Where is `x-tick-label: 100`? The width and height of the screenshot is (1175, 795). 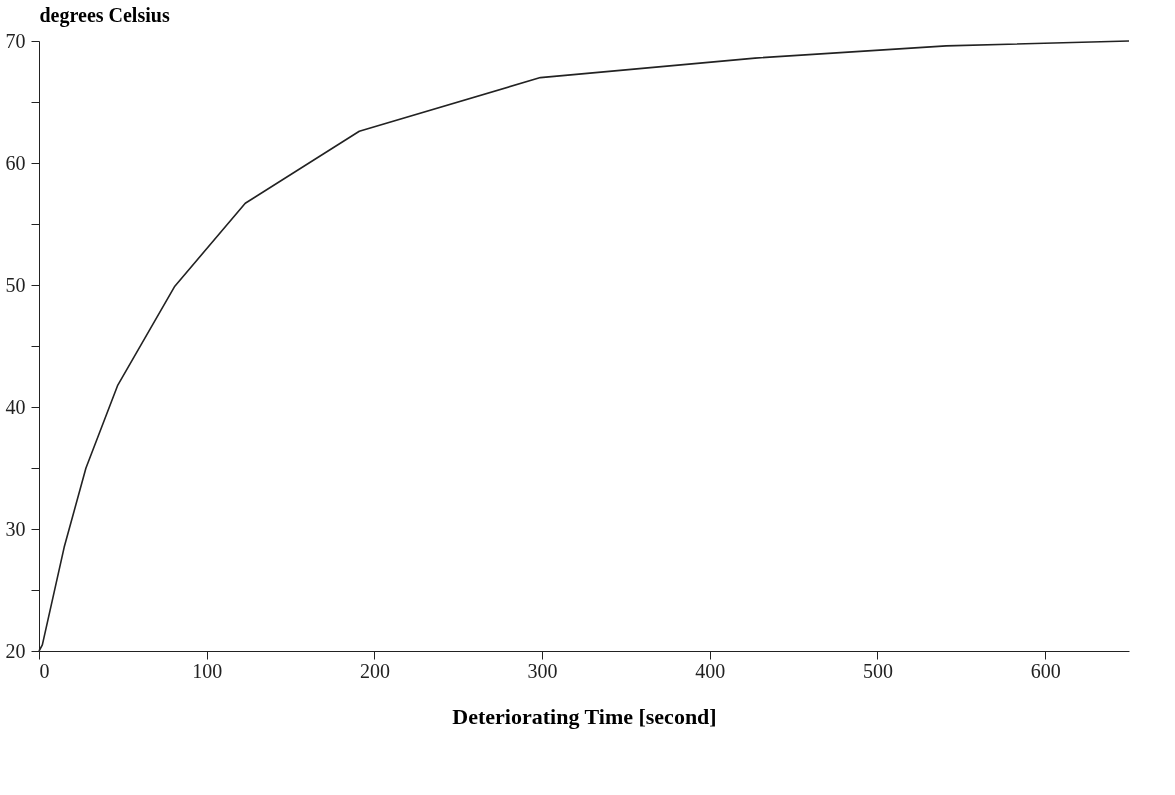
x-tick-label: 100 is located at coordinates (207, 670).